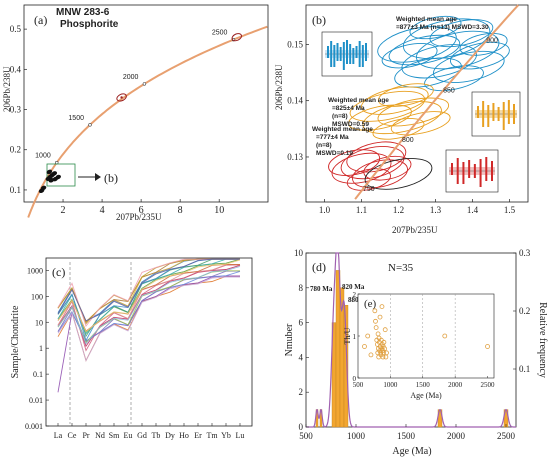  What do you see at coordinates (301, 427) in the screenshot?
I see `panel-d-ytick-label: 0` at bounding box center [301, 427].